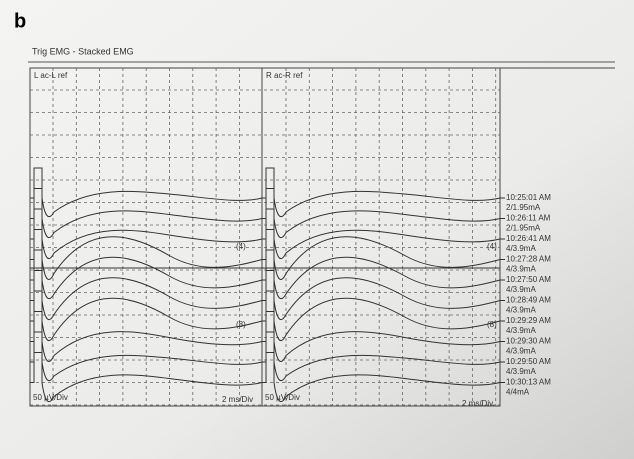 The image size is (634, 459). I want to click on trace-time: 10:28:49 AM, so click(528, 300).